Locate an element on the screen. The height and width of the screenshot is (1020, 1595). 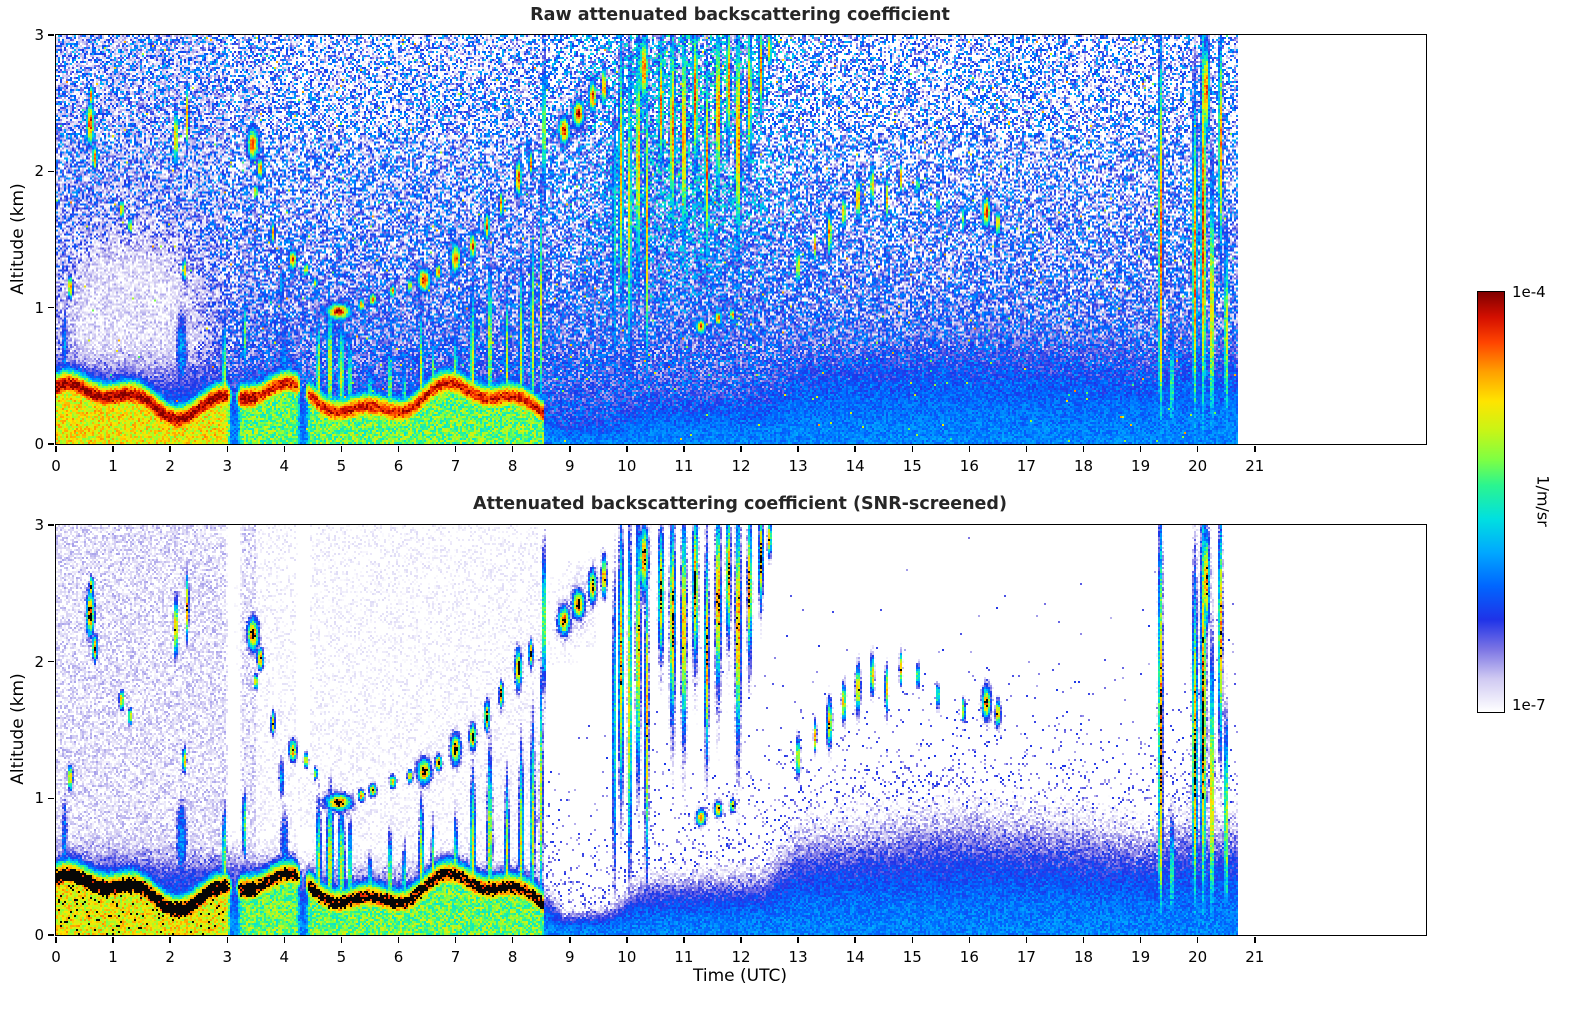
y-tick-label: 3 is located at coordinates (39, 35).